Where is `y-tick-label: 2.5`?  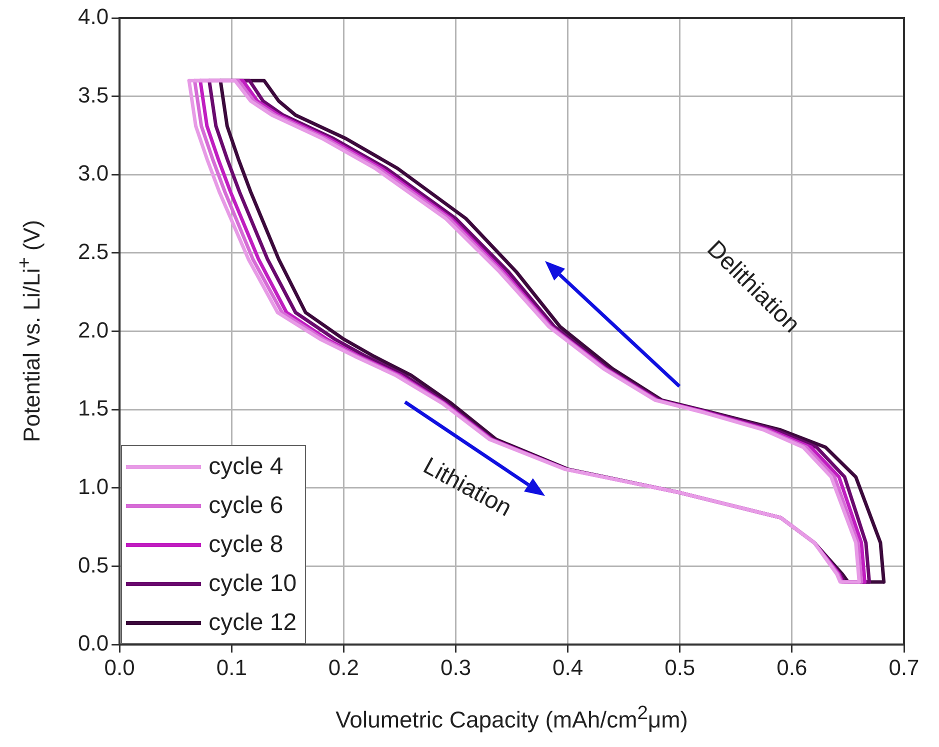
y-tick-label: 2.5 is located at coordinates (93, 251).